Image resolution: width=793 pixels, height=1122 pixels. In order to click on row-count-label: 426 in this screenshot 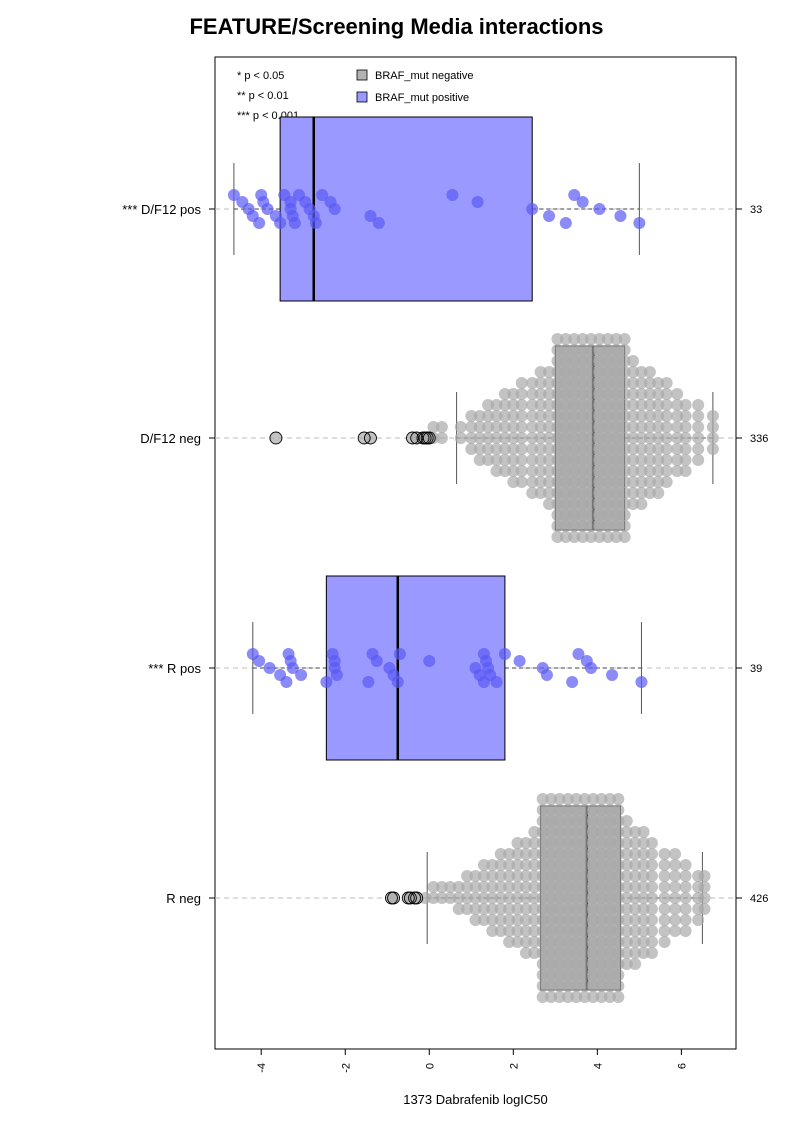, I will do `click(759, 899)`.